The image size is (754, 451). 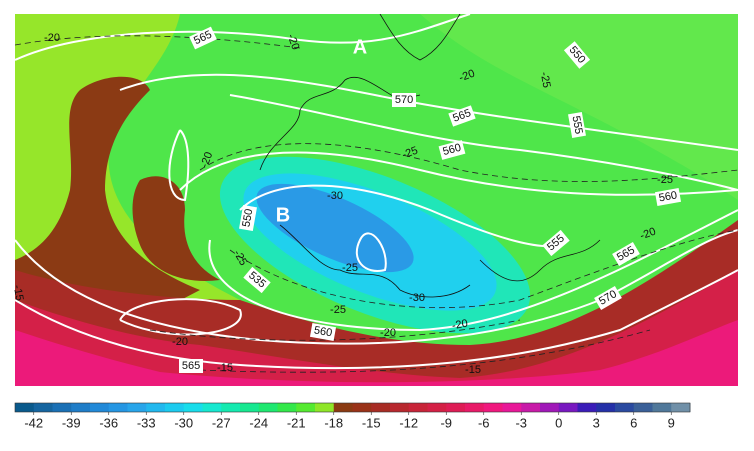 What do you see at coordinates (521, 422) in the screenshot?
I see `colorbar-tick-label: -3` at bounding box center [521, 422].